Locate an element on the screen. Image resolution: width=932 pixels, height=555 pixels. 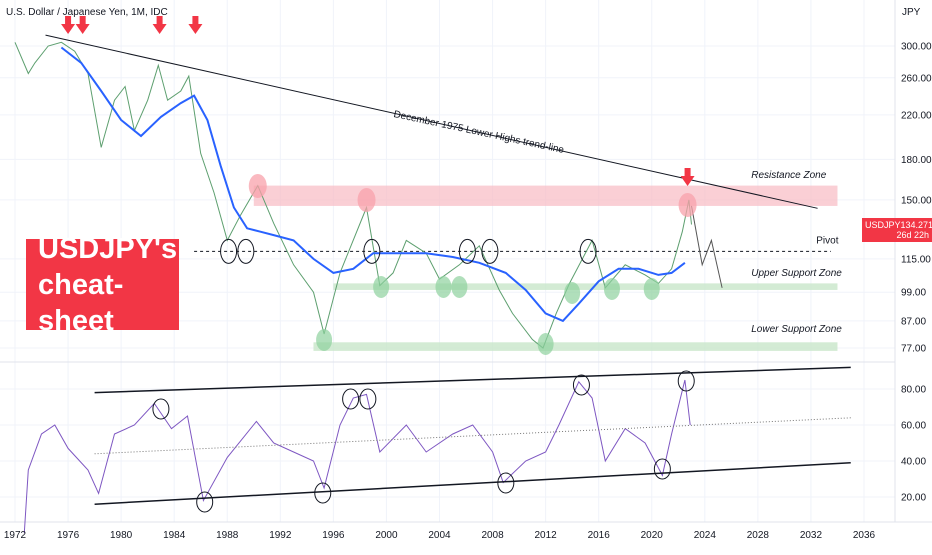
x-tick-label: 2028 is located at coordinates (758, 535).